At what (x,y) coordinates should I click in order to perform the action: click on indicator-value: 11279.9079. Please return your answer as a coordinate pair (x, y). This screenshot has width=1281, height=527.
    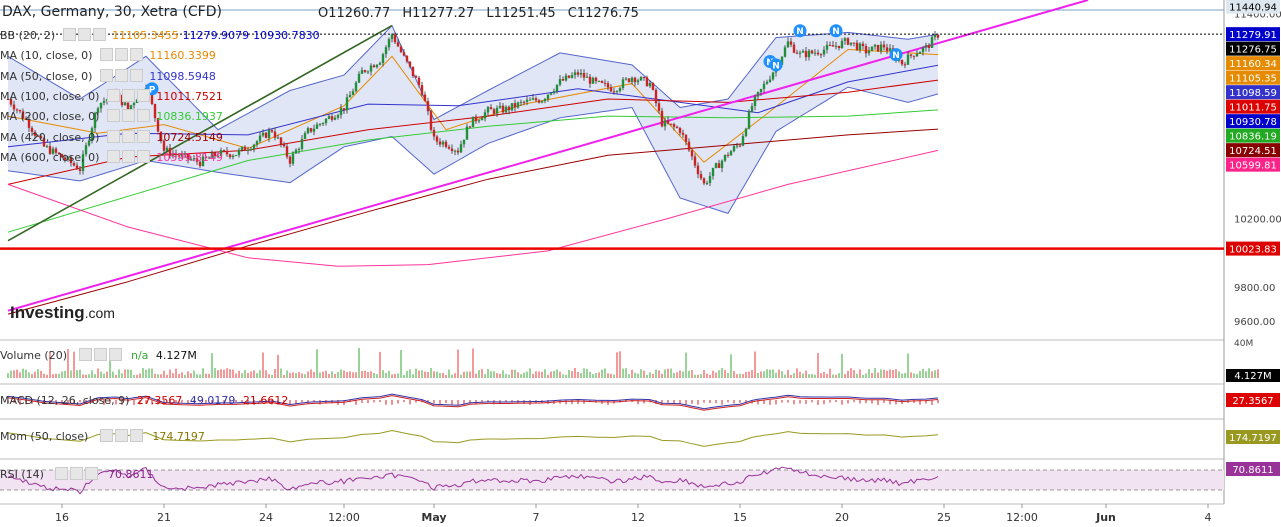
    Looking at the image, I should click on (216, 35).